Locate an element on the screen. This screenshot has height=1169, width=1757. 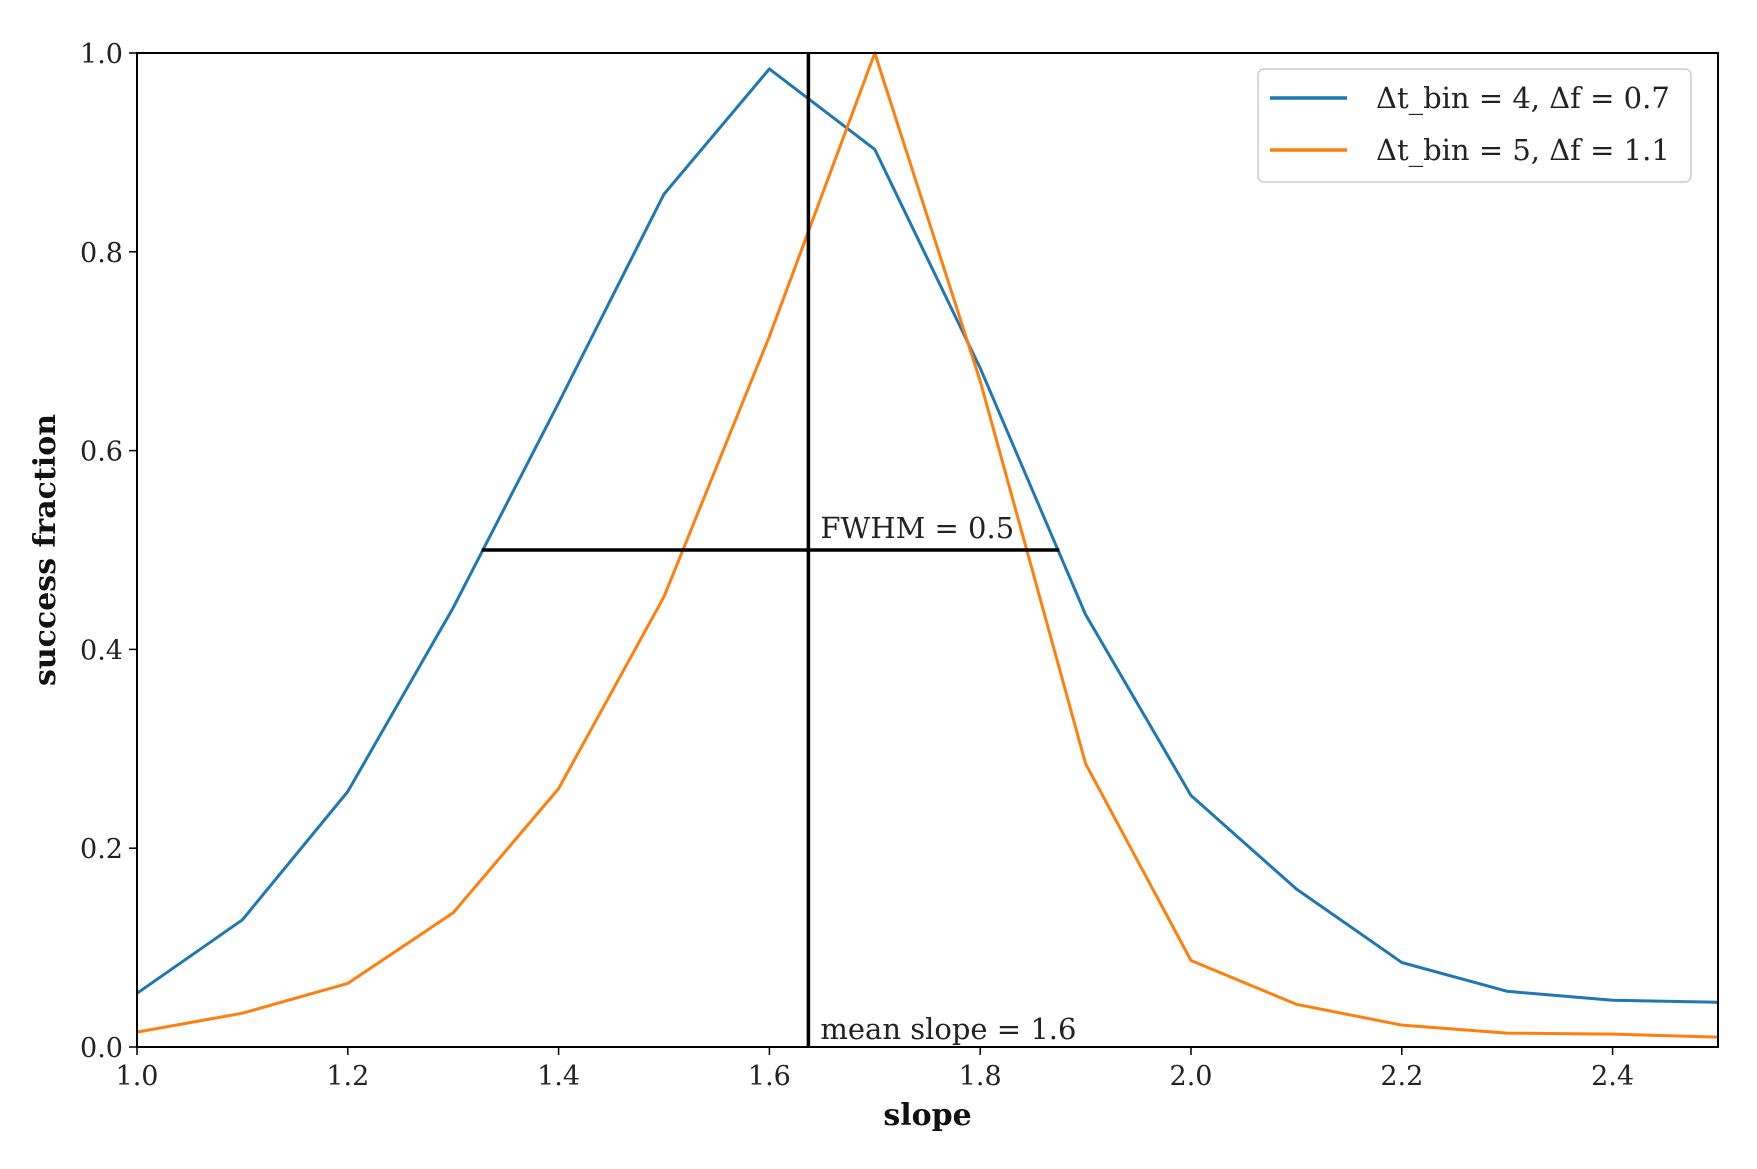
legend-label-1: Δt_bin = 4, Δf = 0.7 is located at coordinates (1523, 98).